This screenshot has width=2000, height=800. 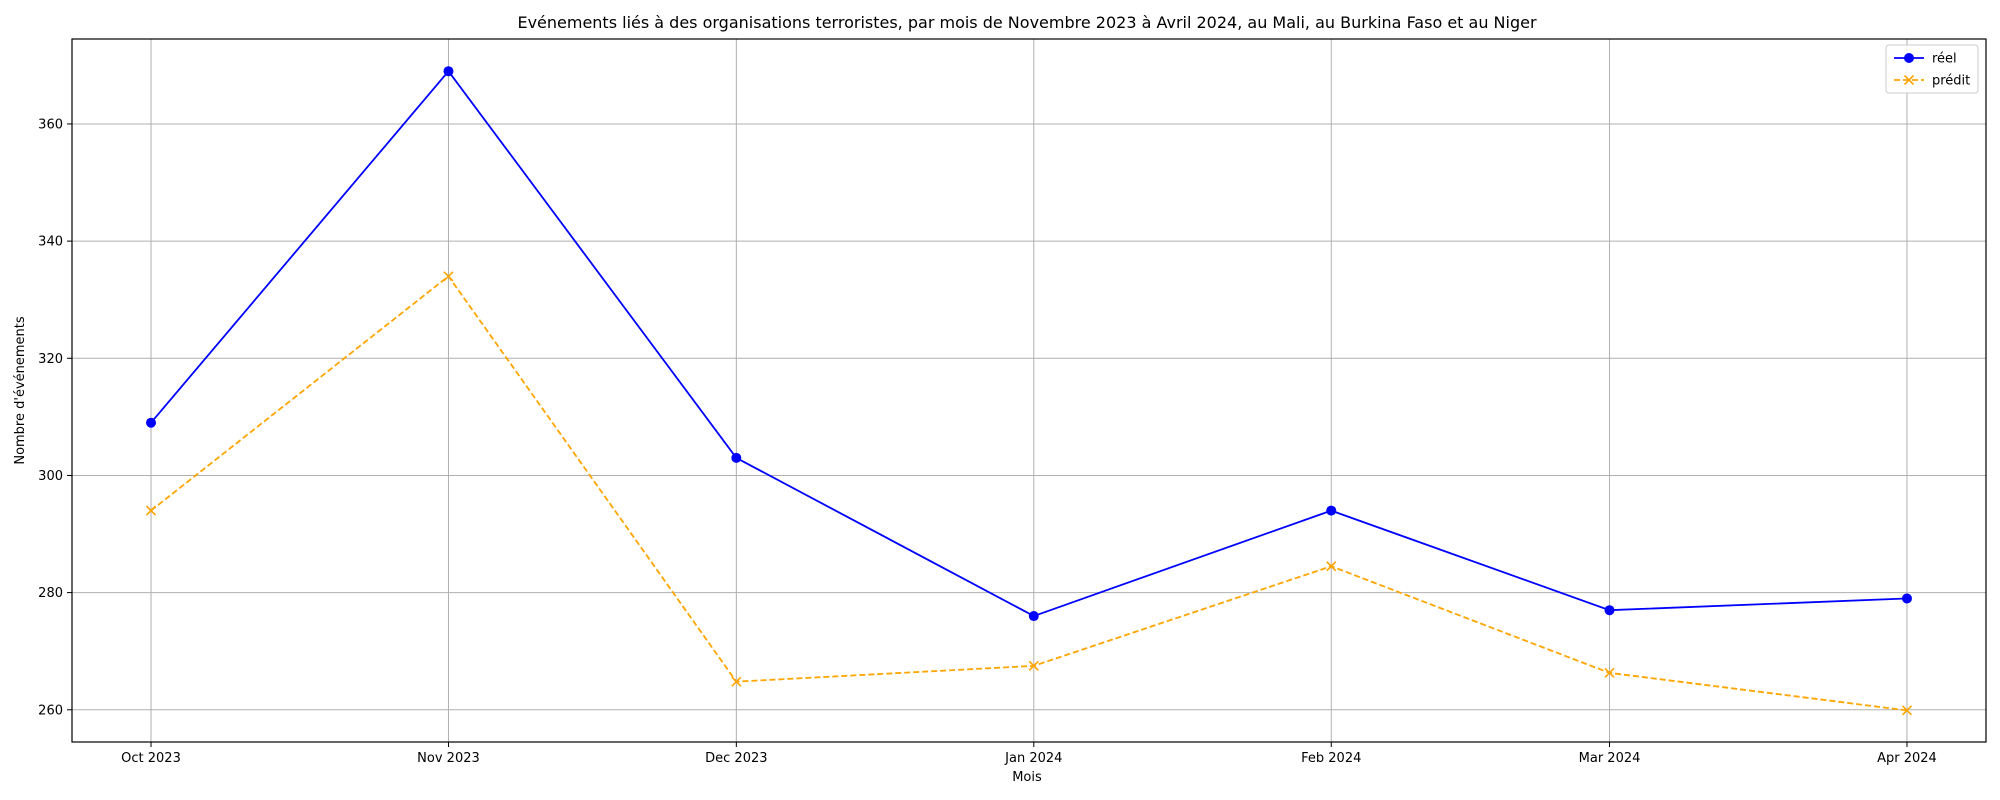 I want to click on x-tick-label: Nov 2023, so click(x=448, y=758).